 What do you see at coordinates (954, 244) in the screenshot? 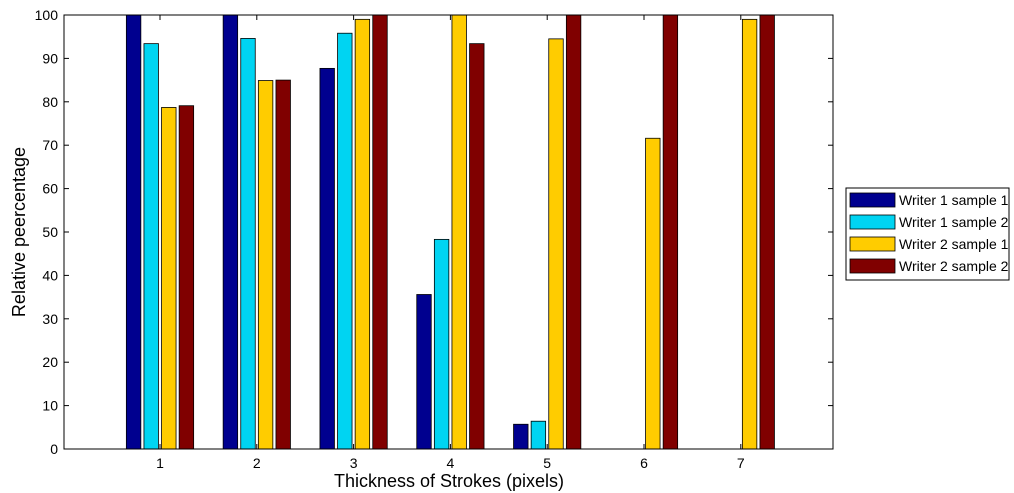
I see `legend-label-3: Writer 2 sample 1` at bounding box center [954, 244].